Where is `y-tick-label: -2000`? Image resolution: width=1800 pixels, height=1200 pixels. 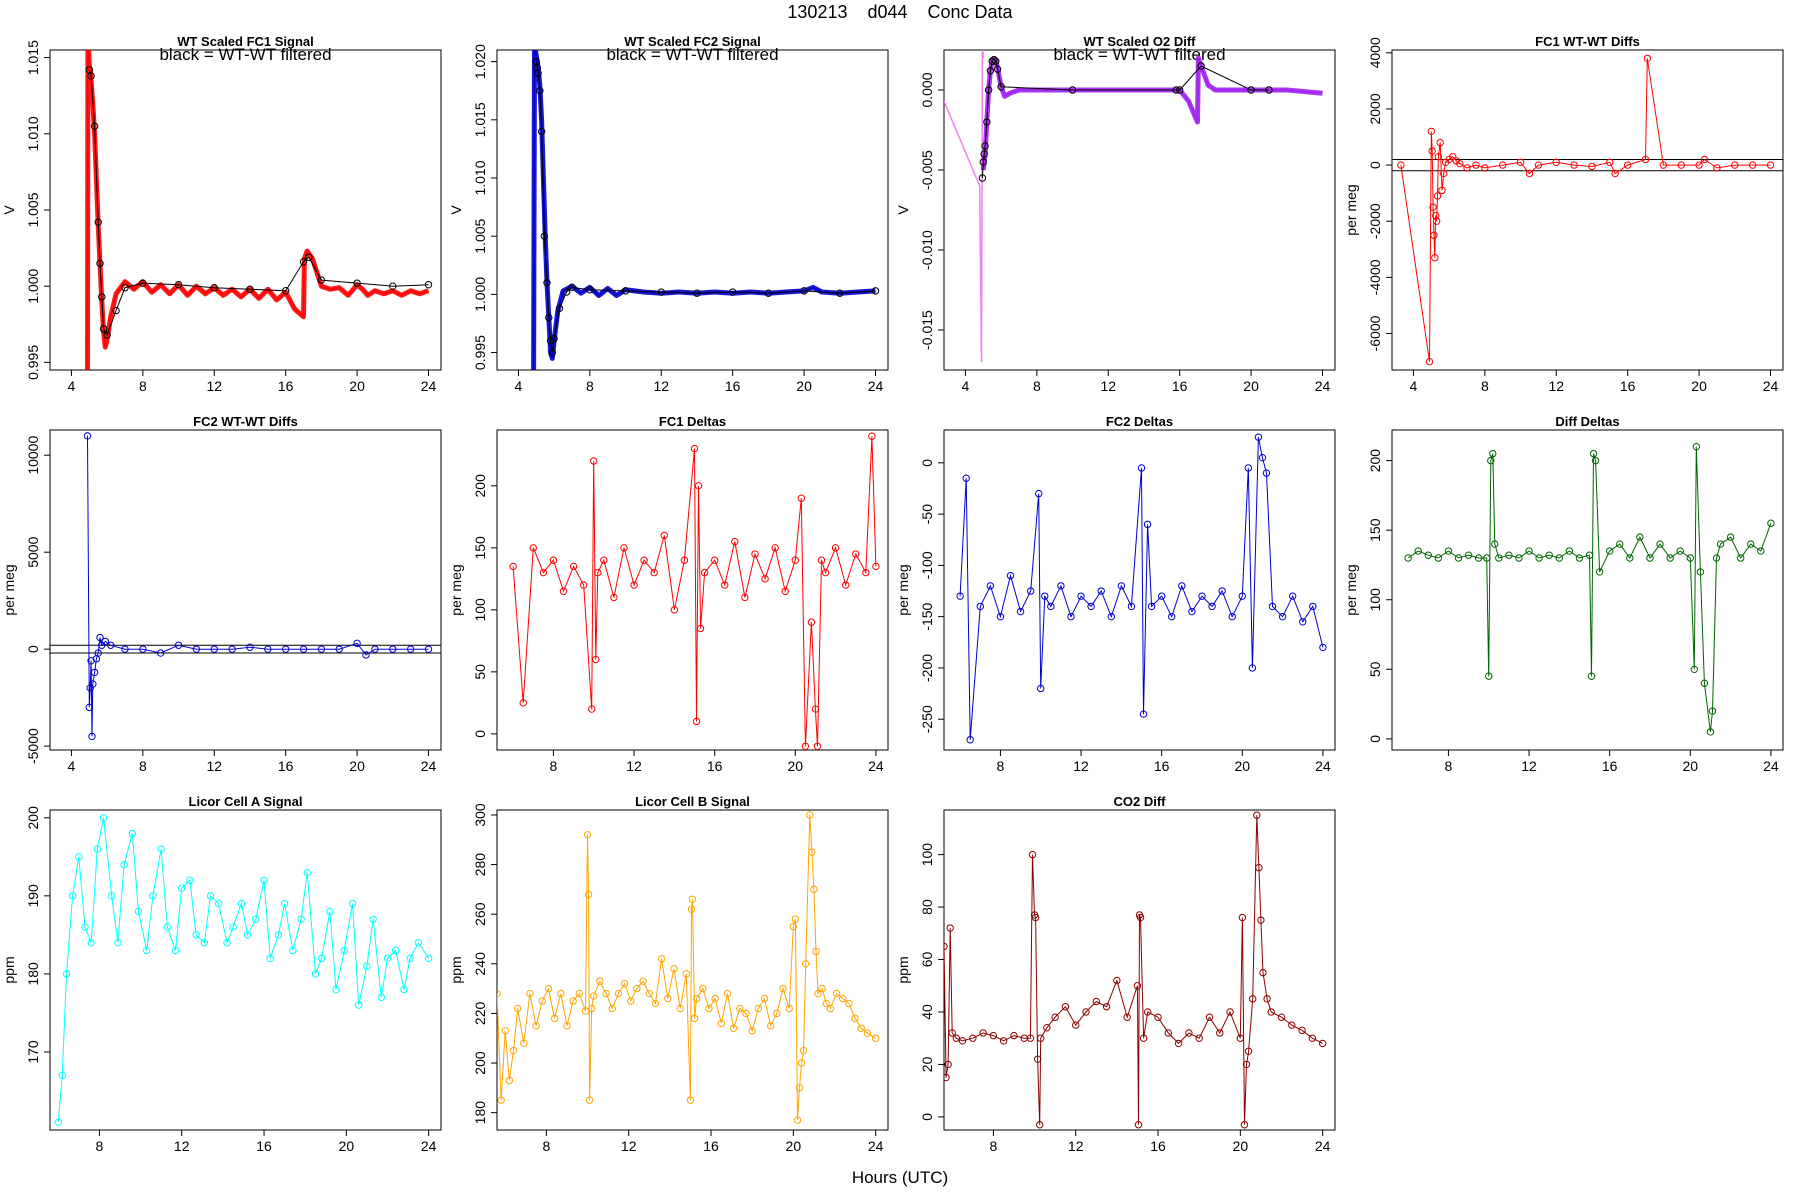 y-tick-label: -2000 is located at coordinates (1375, 221).